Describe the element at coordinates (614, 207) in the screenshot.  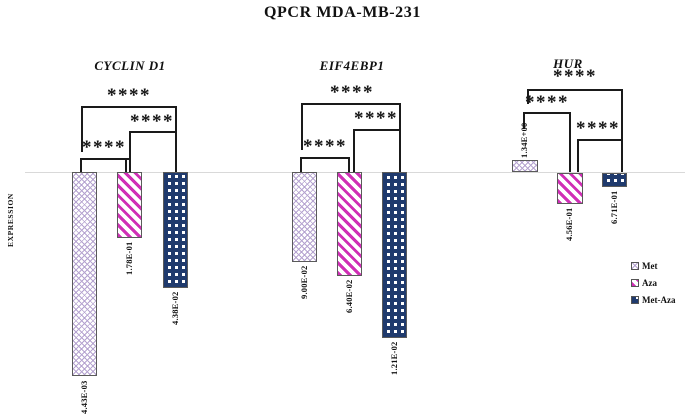
I see `bar-value-label: 6.71E-01` at that location.